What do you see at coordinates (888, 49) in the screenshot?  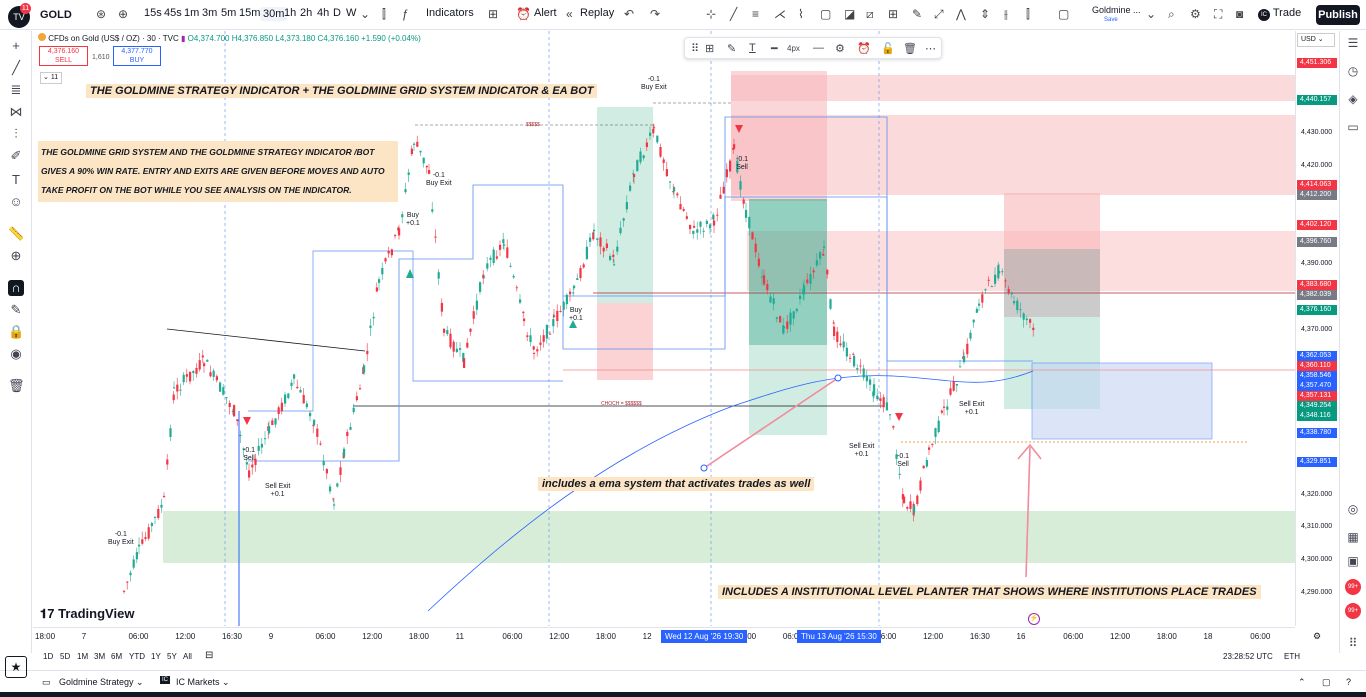 I see `lock-drawing-icon: 🔓` at bounding box center [888, 49].